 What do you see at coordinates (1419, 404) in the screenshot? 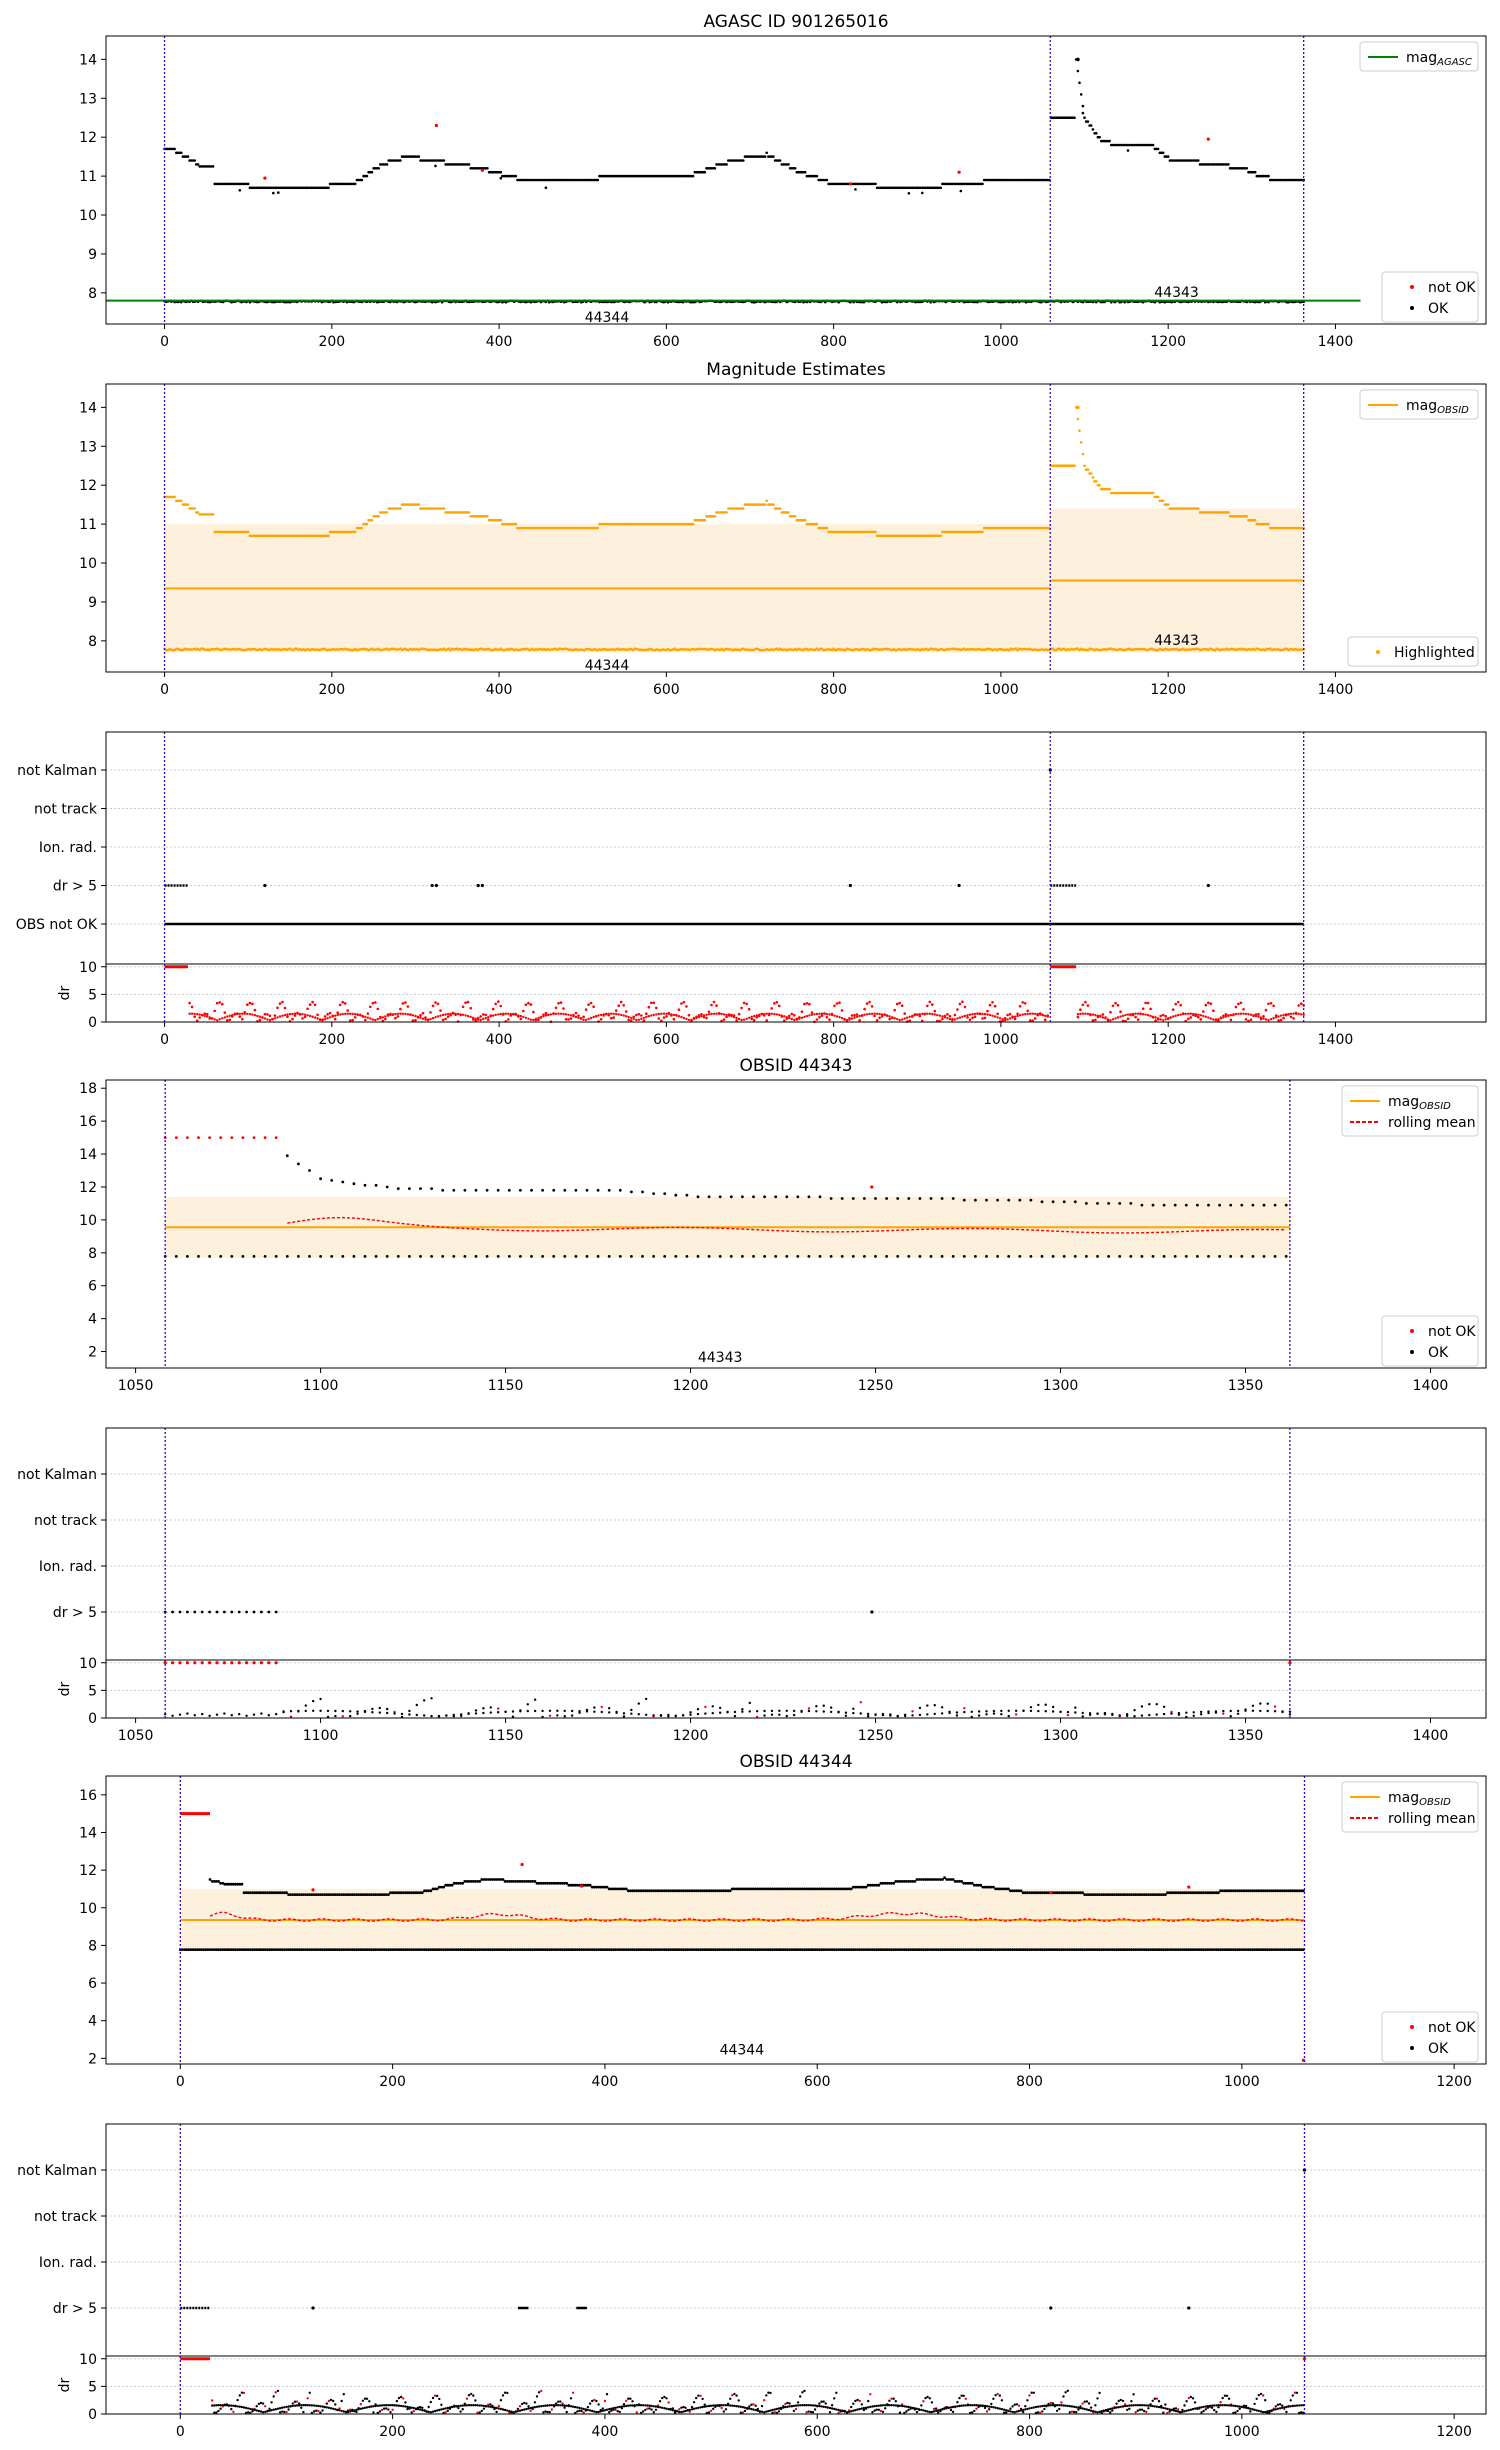
I see `legend-box` at bounding box center [1419, 404].